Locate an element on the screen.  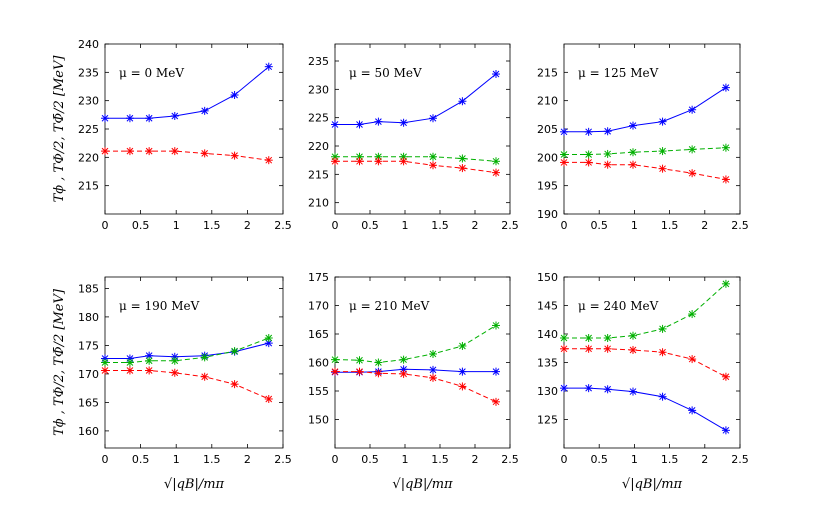
mu-annotation: μ = 210 MeV is located at coordinates (389, 306).